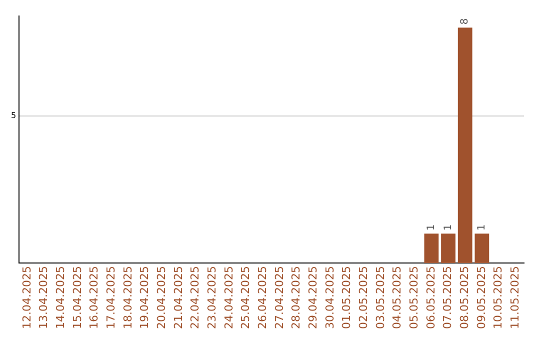 This screenshot has height=340, width=540. What do you see at coordinates (43, 298) in the screenshot?
I see `x-tick-label: 13.04.2025` at bounding box center [43, 298].